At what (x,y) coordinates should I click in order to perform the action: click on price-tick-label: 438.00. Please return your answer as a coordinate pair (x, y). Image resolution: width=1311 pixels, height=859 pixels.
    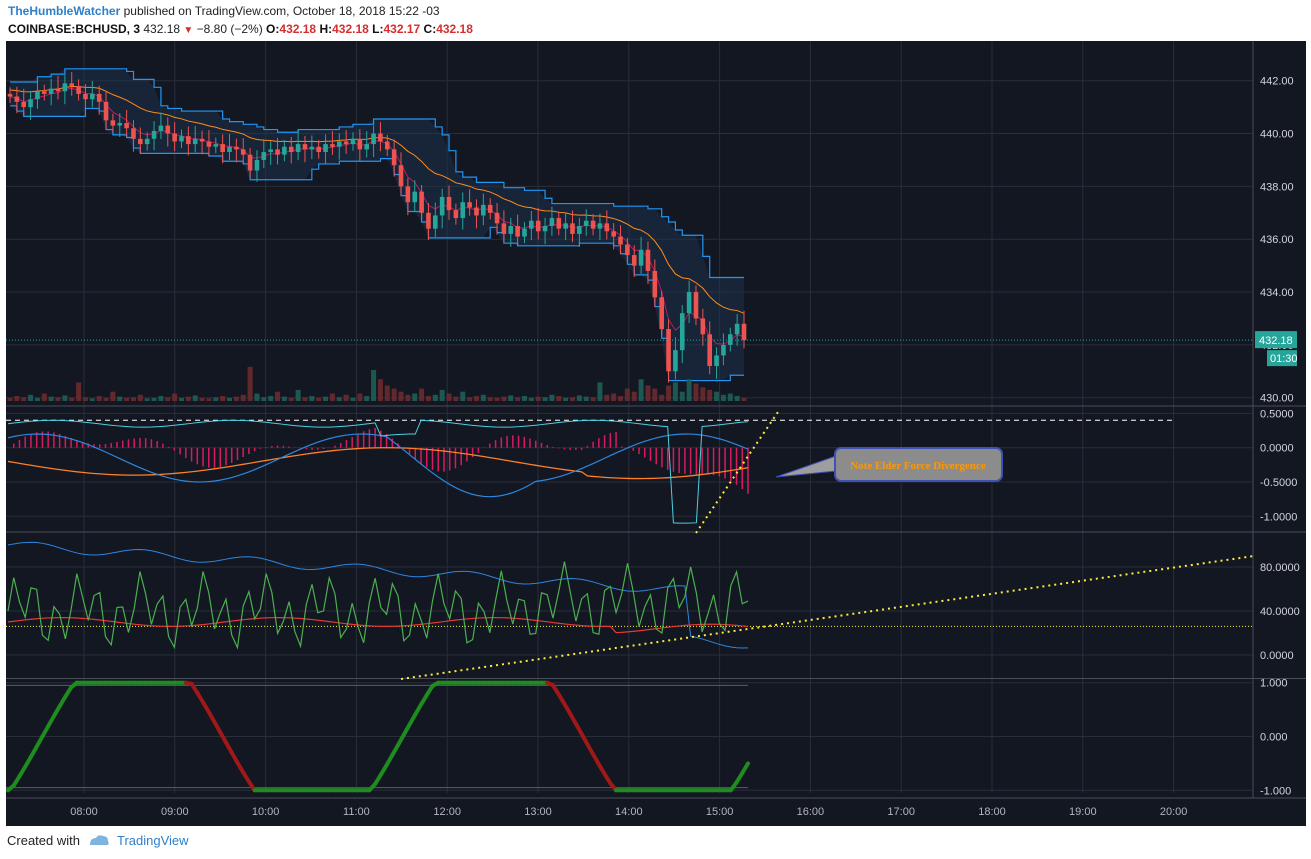
    Looking at the image, I should click on (1277, 187).